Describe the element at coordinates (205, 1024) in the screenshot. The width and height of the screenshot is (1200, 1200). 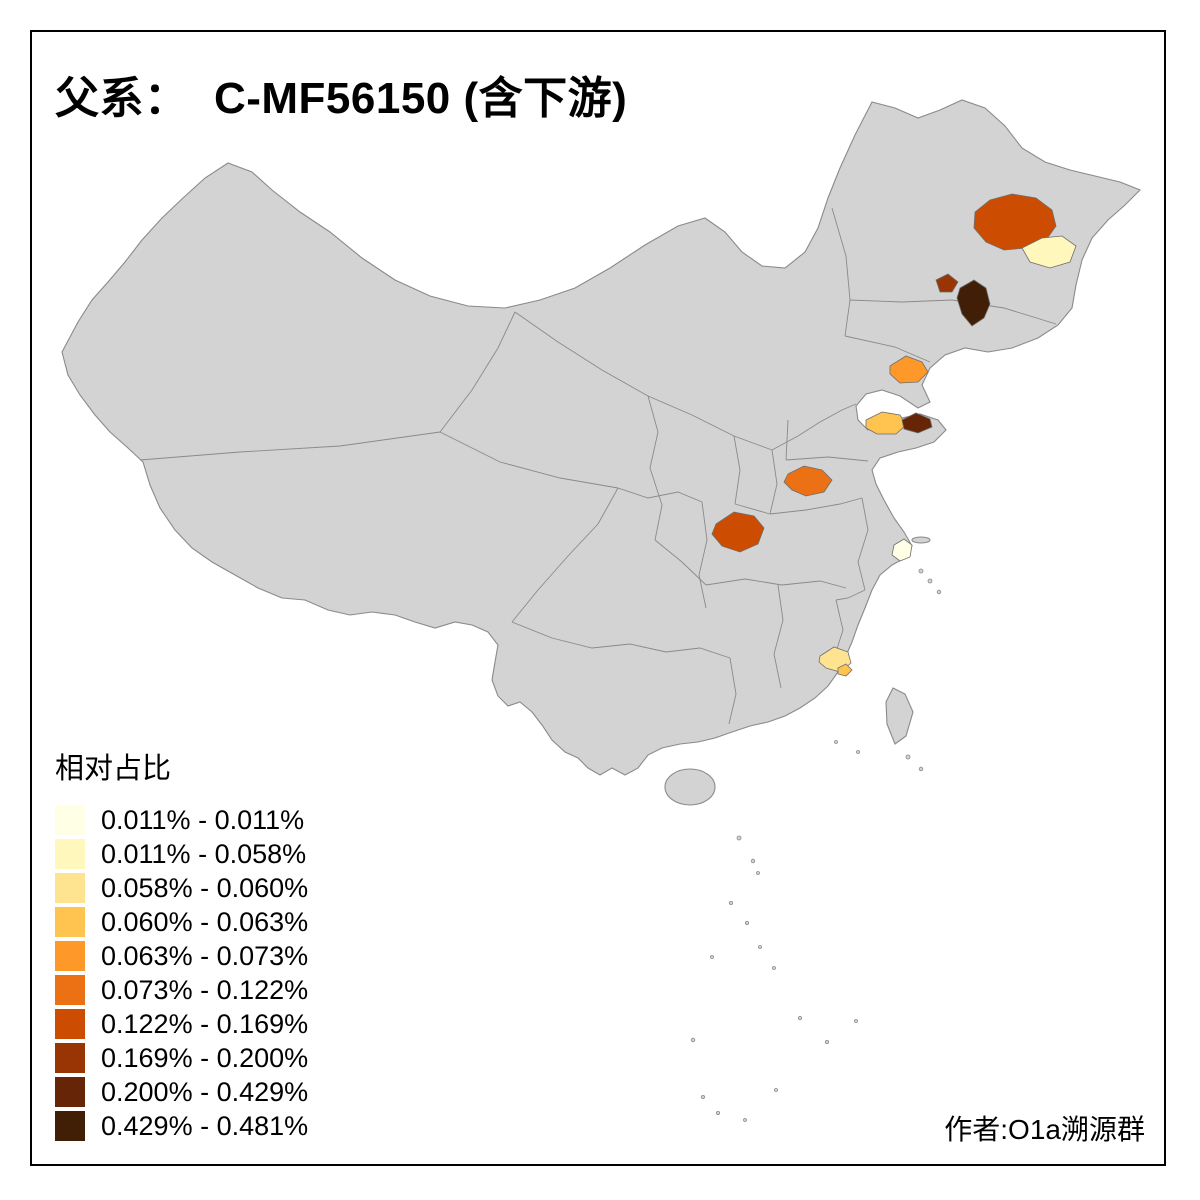
I see `legend-label: 0.122% - 0.169%` at that location.